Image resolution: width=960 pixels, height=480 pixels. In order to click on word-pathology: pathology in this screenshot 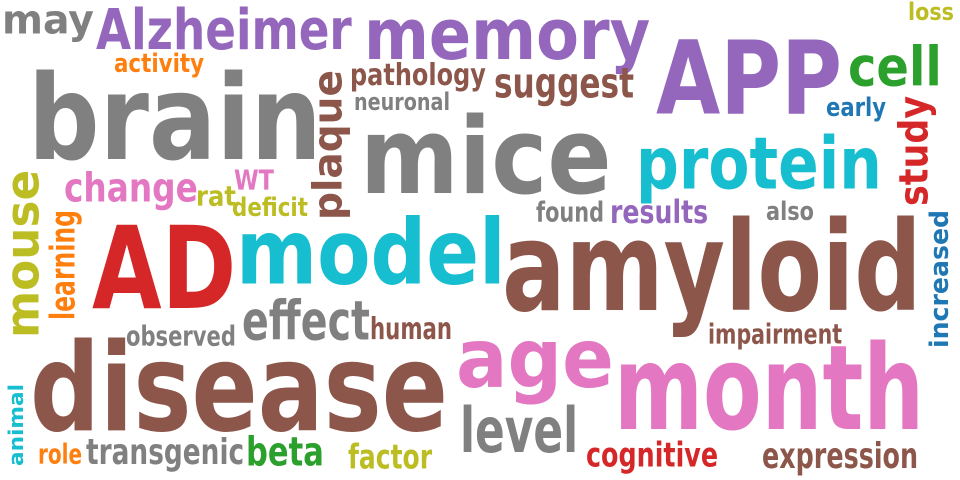, I will do `click(418, 75)`.